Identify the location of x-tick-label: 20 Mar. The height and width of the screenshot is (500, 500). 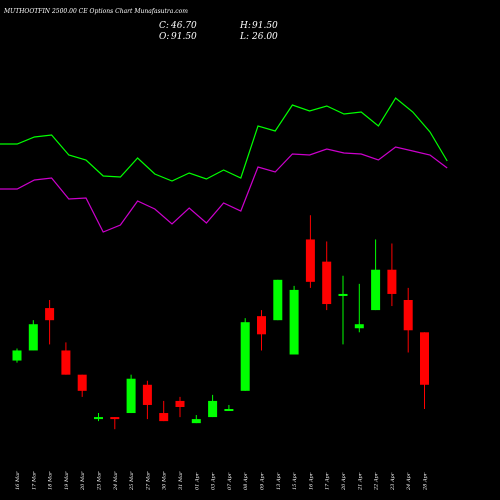
(83, 481).